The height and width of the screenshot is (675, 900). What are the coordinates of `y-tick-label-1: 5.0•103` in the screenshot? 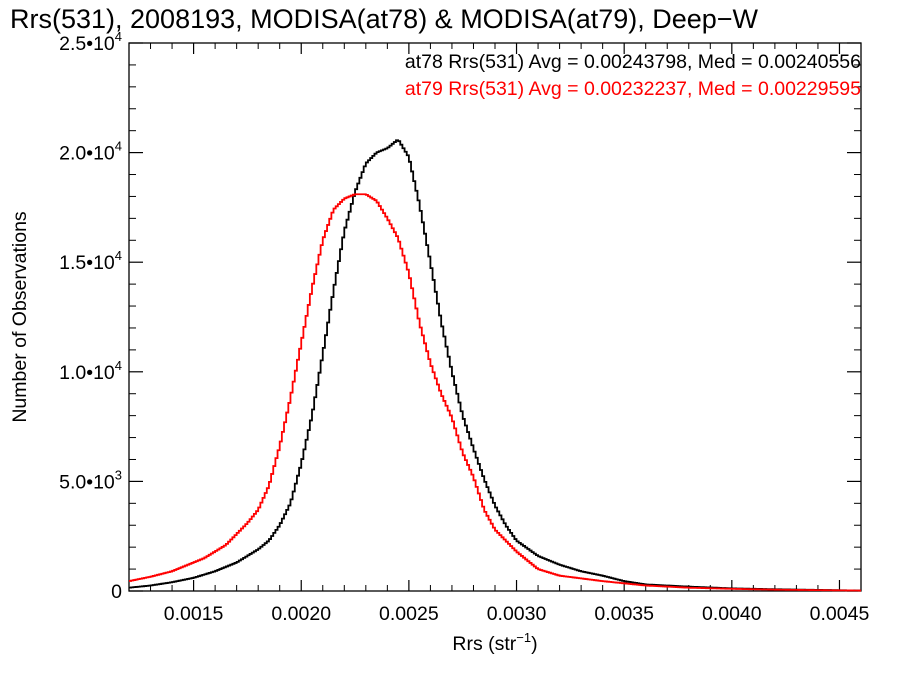 It's located at (90, 480).